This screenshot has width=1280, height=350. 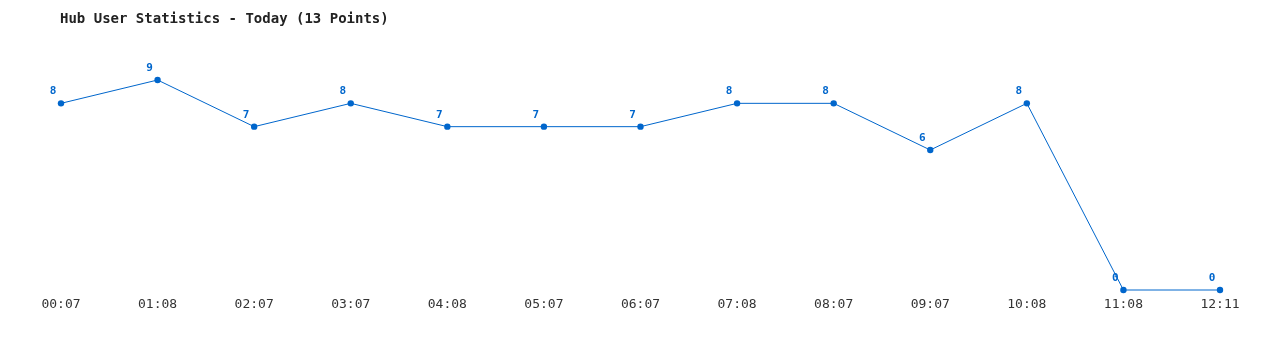 I want to click on x-tick-label: 12:11, so click(x=1220, y=303).